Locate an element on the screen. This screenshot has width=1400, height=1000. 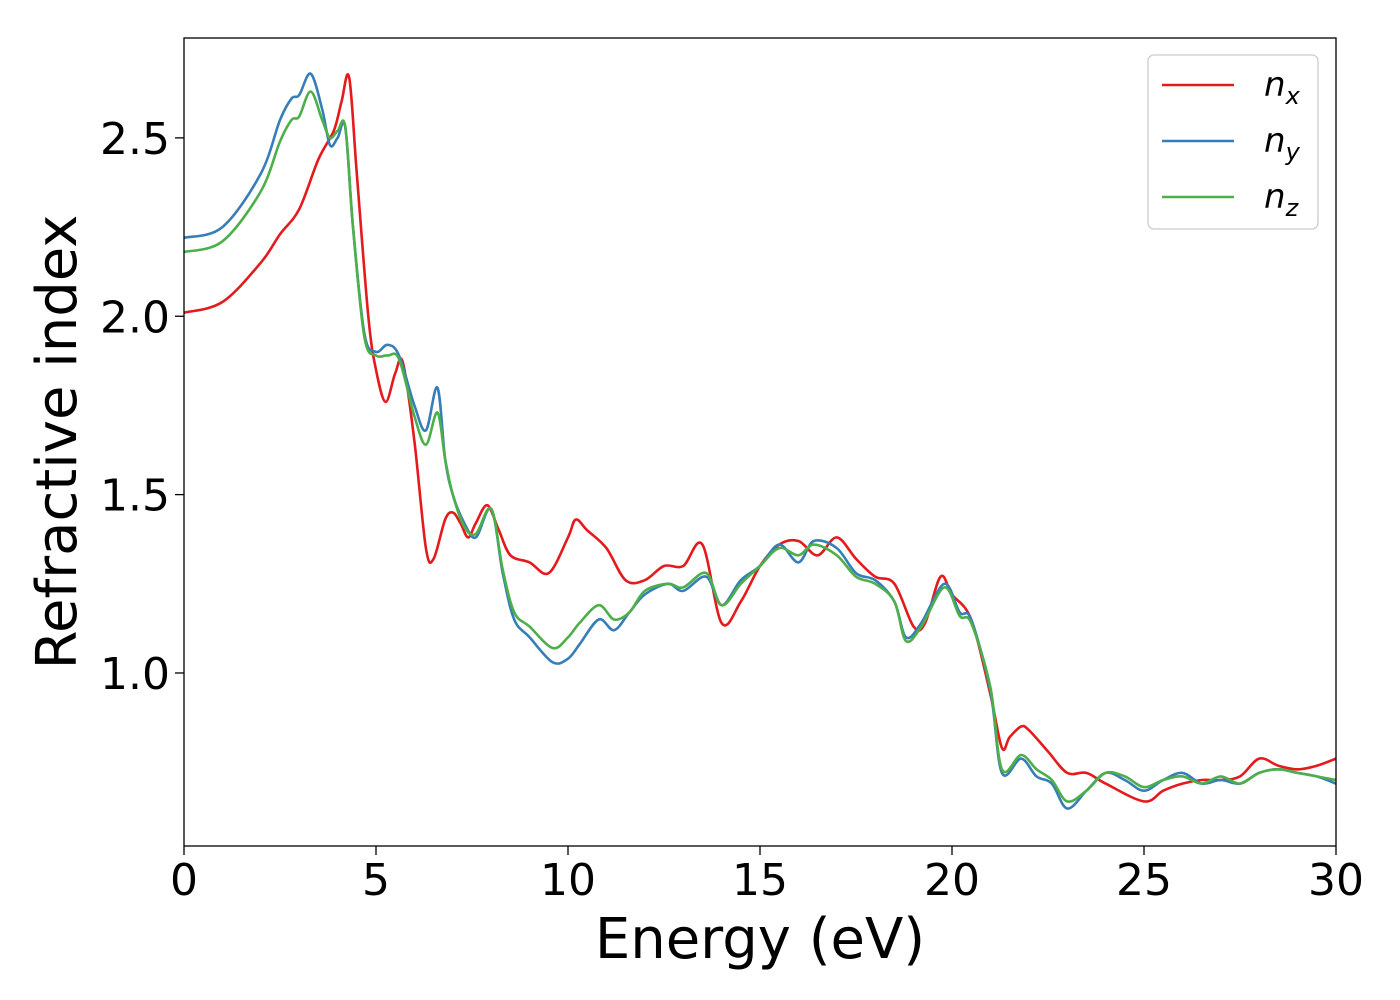
x-tick-label: 0 is located at coordinates (184, 880).